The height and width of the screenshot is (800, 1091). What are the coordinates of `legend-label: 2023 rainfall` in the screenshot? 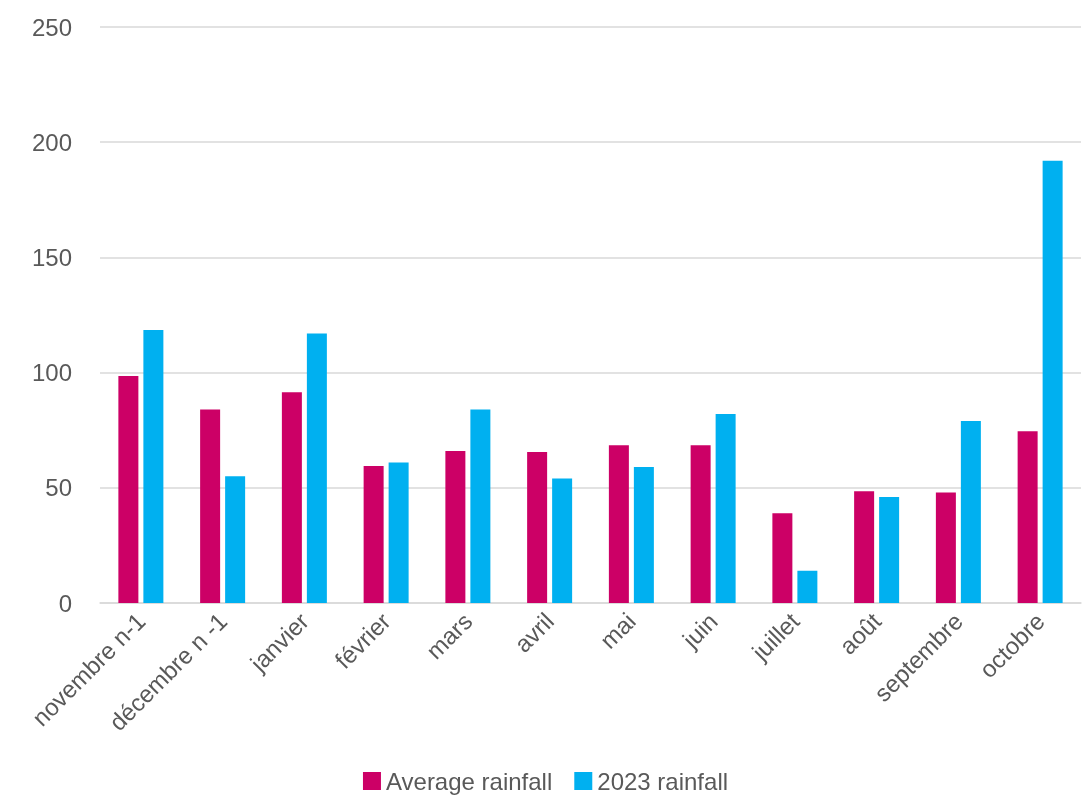 It's located at (663, 781).